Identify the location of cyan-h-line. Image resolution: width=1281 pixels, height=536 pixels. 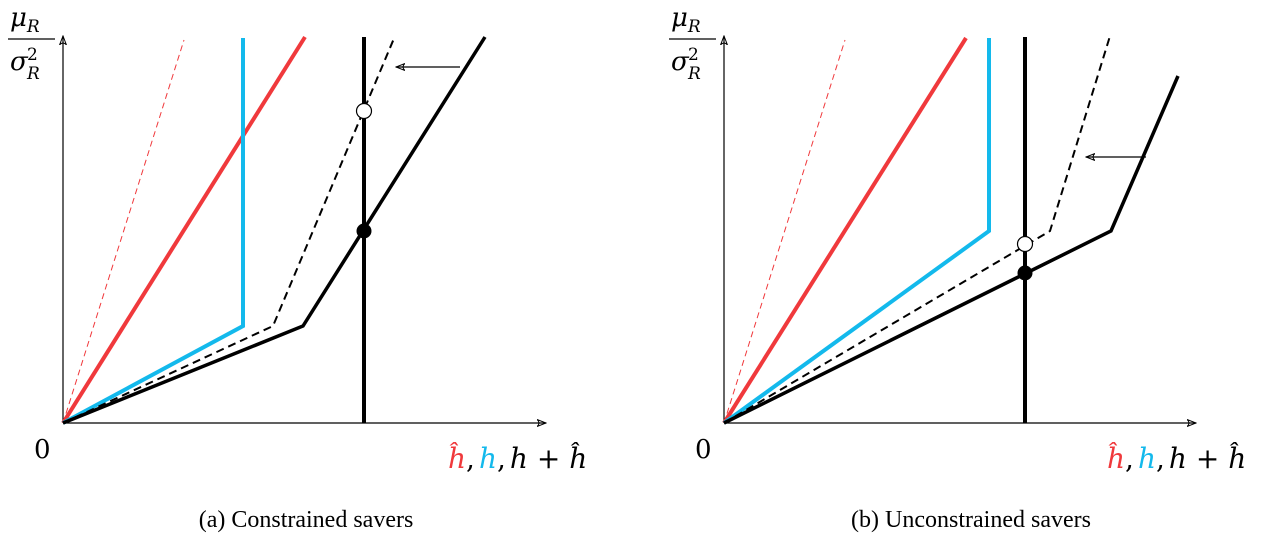
(153, 231).